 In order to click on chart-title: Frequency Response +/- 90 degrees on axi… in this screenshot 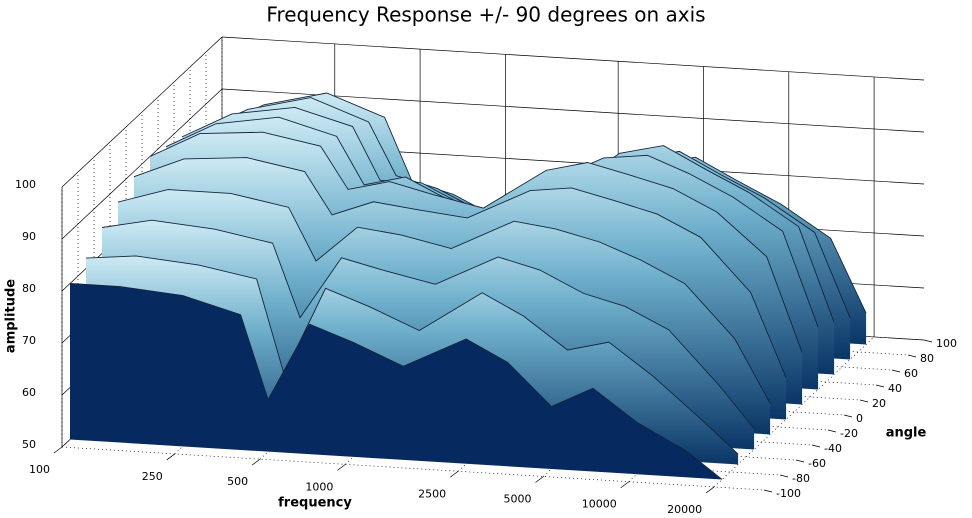, I will do `click(485, 15)`.